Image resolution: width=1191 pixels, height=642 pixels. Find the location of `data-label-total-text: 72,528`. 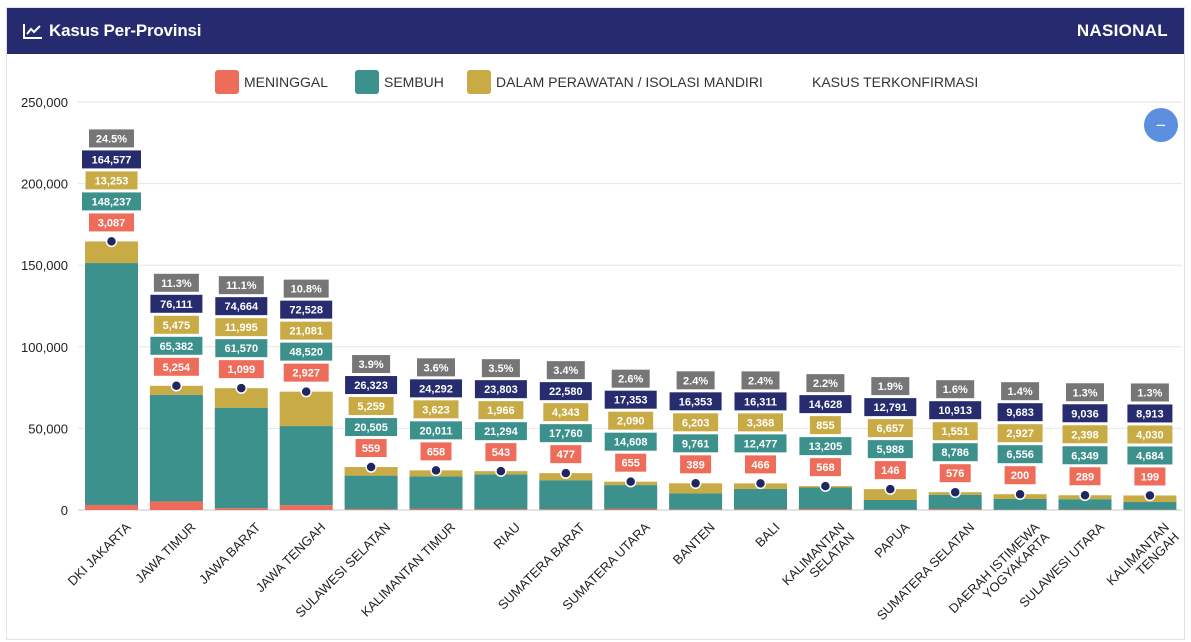

data-label-total-text: 72,528 is located at coordinates (306, 311).